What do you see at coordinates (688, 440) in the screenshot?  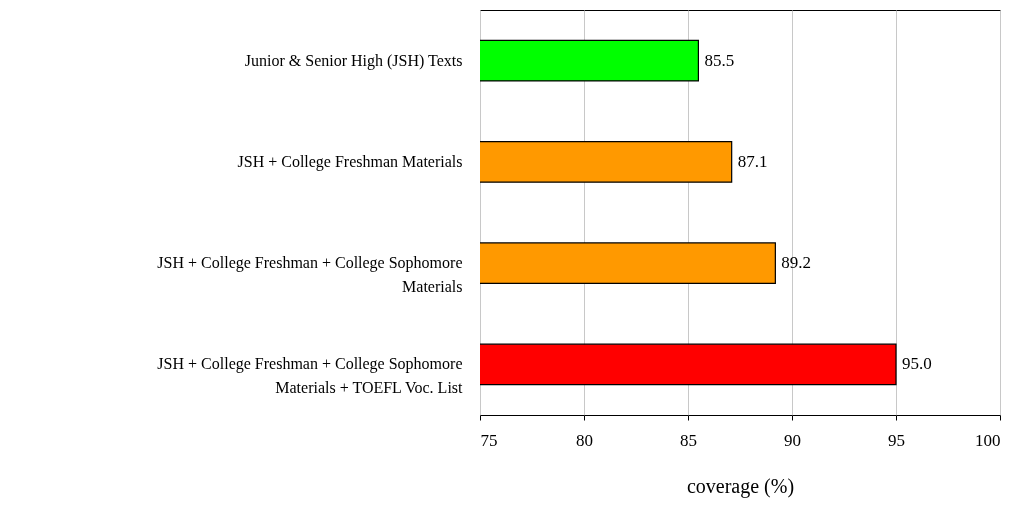 I see `x-tick-label: 85` at bounding box center [688, 440].